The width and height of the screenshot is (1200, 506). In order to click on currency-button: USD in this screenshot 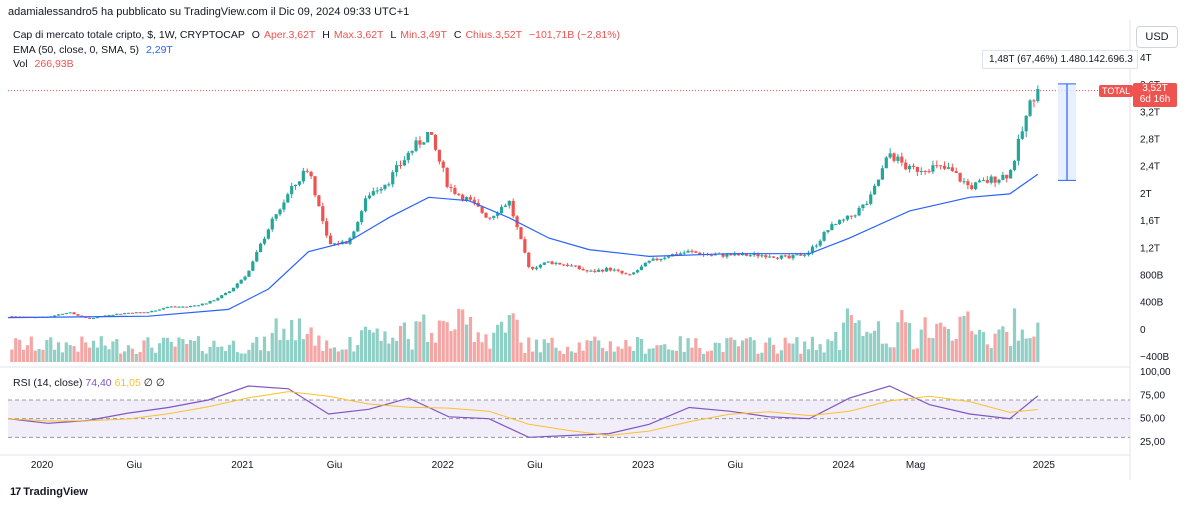, I will do `click(1157, 37)`.